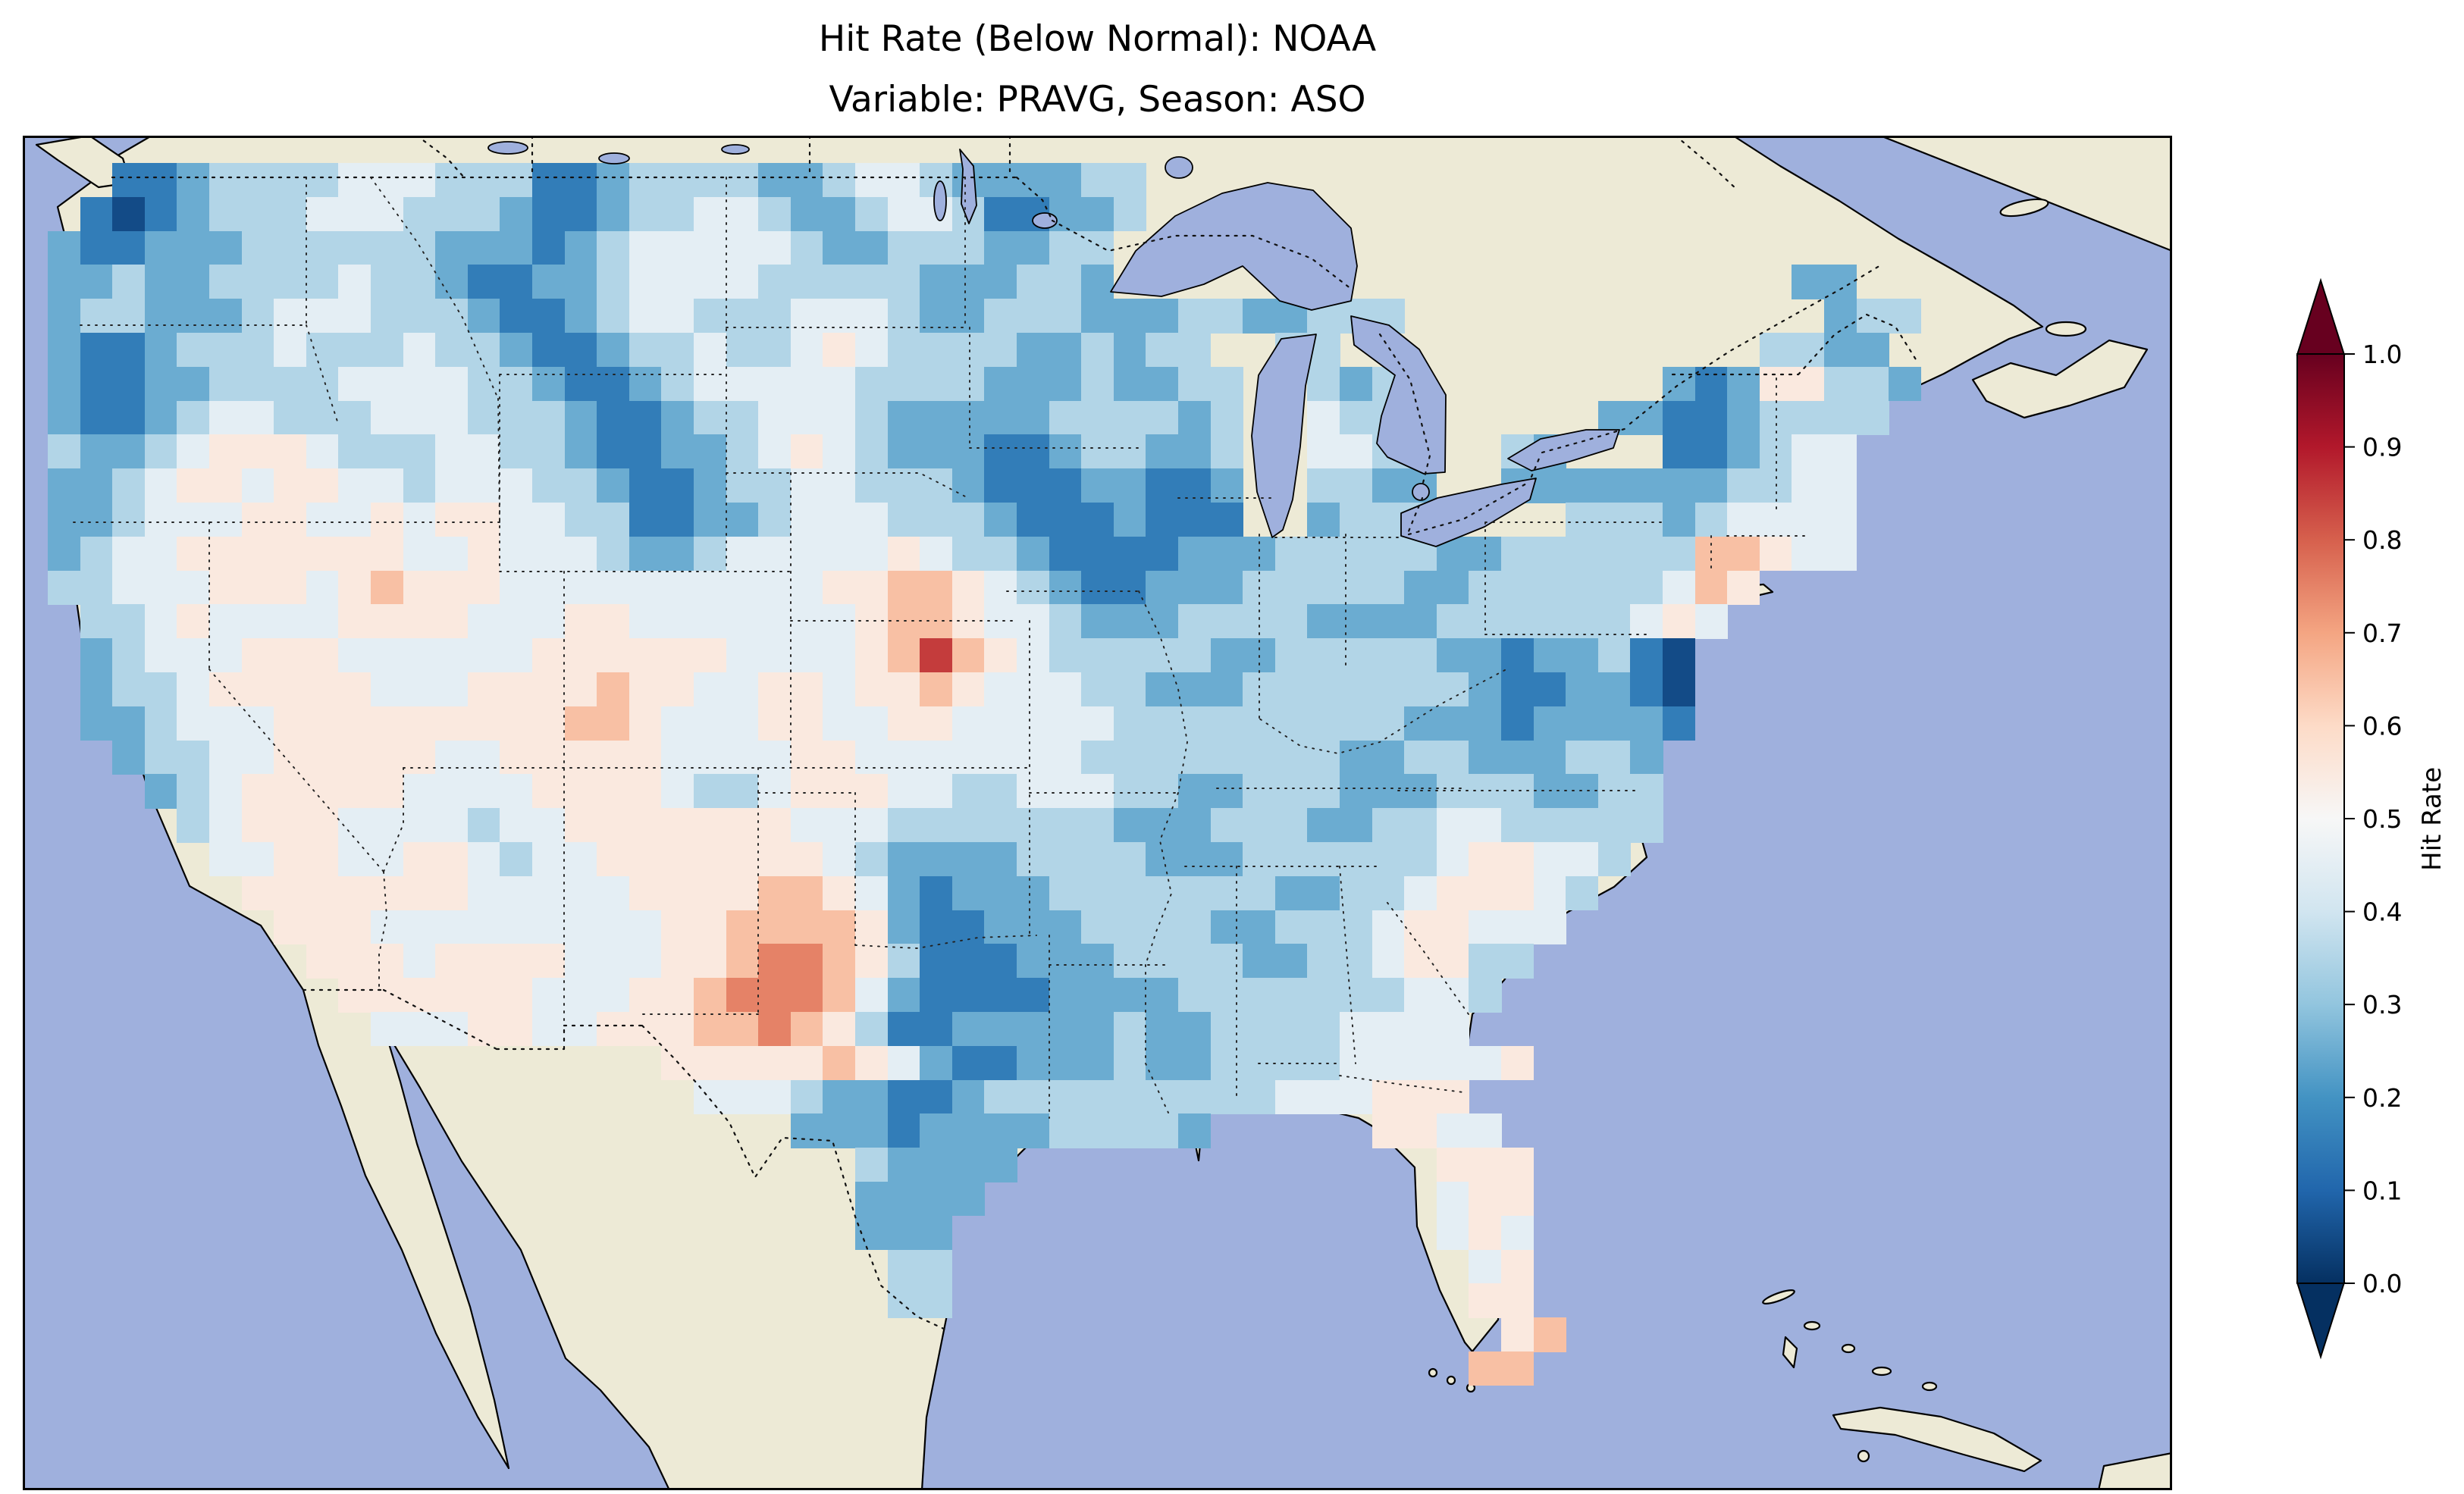 The image size is (2464, 1494). Describe the element at coordinates (940, 200) in the screenshot. I see `lake-manitoba` at that location.